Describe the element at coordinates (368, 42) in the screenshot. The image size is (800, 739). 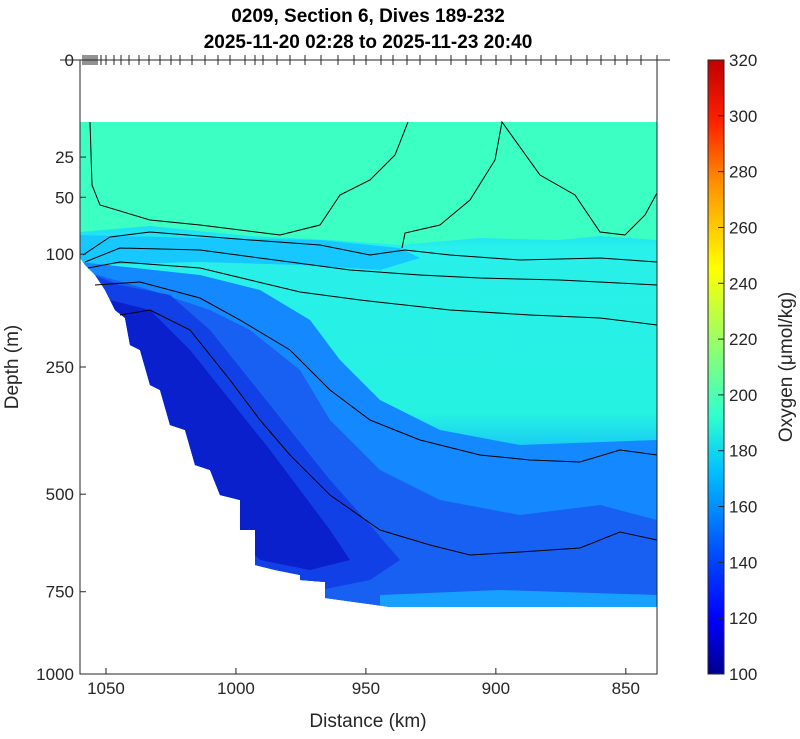
I see `chart-title-line2: 2025-11-20 02:28 to 2025-11-23 20:40` at that location.